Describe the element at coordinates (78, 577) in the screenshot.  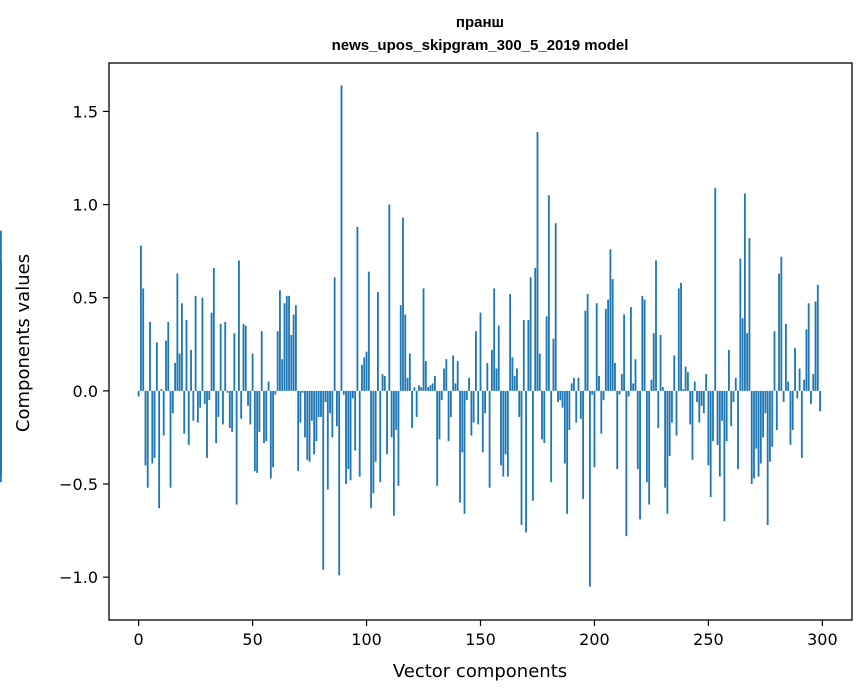
I see `y-tick-label: −1.0` at that location.